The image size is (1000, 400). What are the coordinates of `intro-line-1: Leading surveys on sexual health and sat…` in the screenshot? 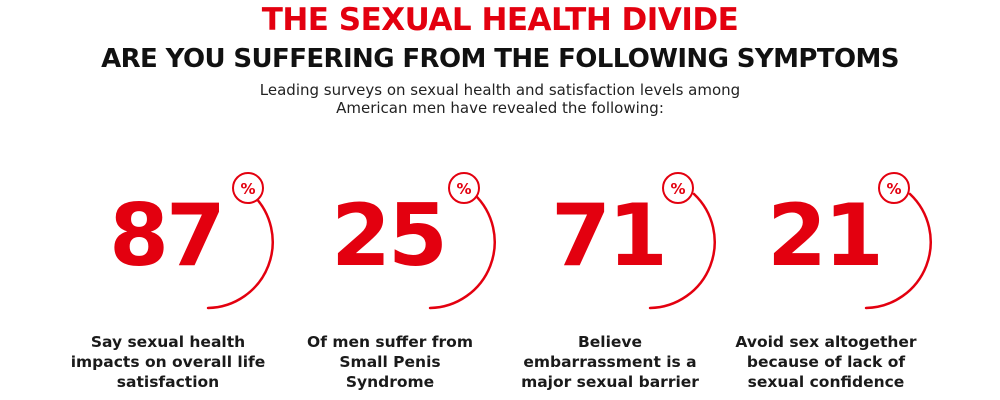 It's located at (500, 90).